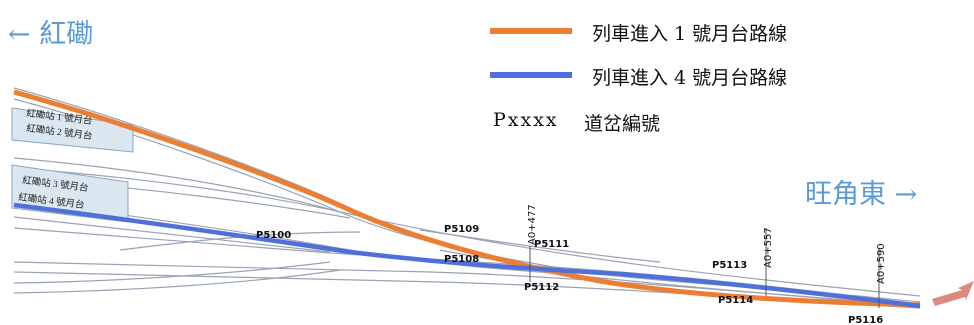 The width and height of the screenshot is (974, 325). Describe the element at coordinates (690, 34) in the screenshot. I see `legend-route1-label: 列車進入 1 號月台路線` at that location.